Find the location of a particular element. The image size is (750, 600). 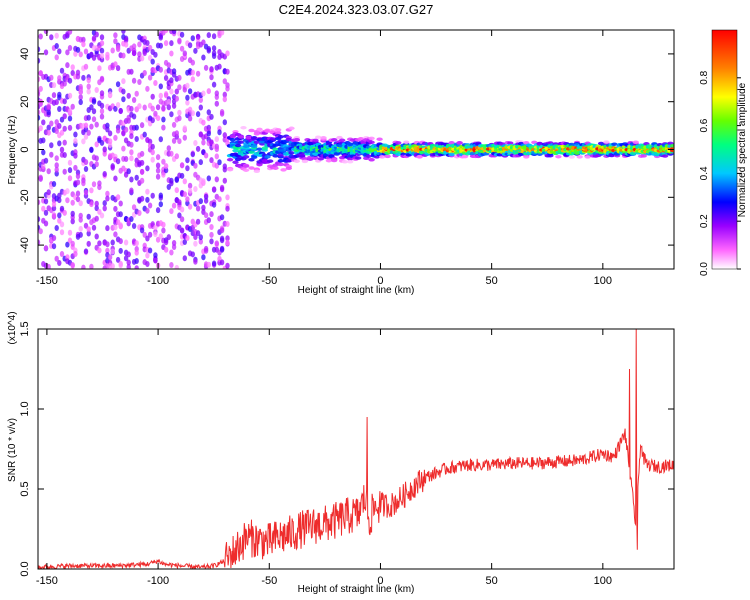

colorbar-tick-label: 0.8 is located at coordinates (704, 77).